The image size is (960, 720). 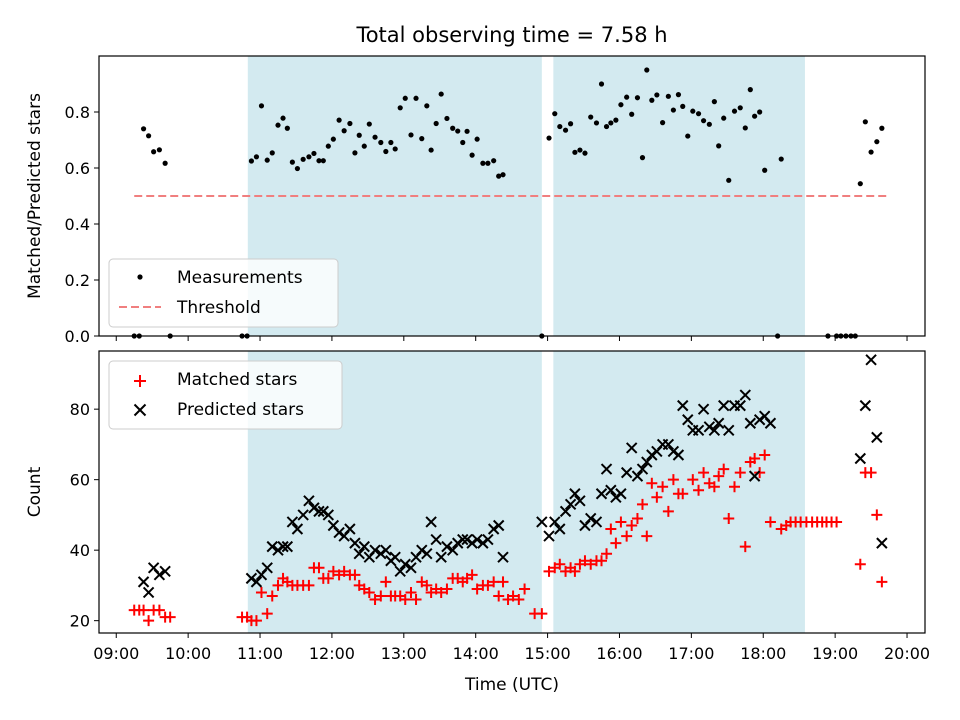 I want to click on xtick-label-4: 13:00, so click(x=404, y=653).